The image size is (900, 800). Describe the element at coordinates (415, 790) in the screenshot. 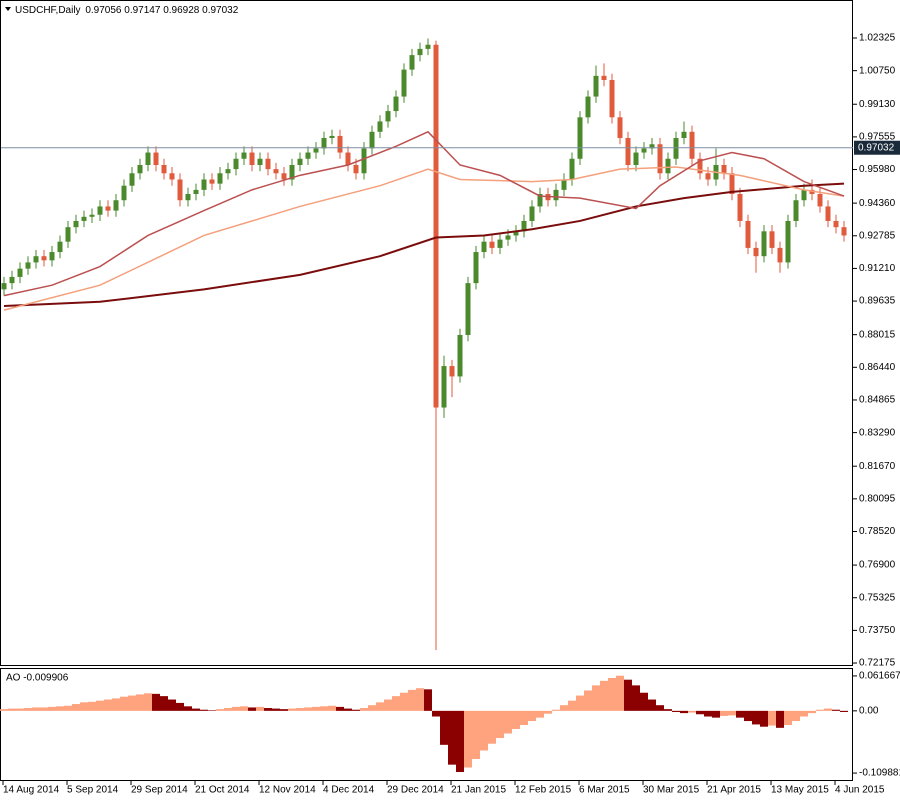

I see `x-tick-label: 29 Dec 2014` at that location.